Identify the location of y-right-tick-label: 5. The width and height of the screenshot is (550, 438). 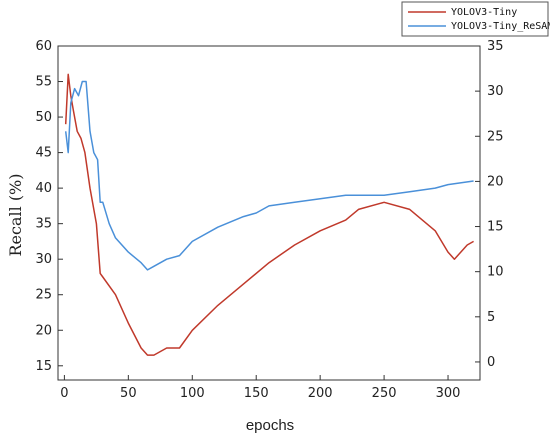
(491, 317).